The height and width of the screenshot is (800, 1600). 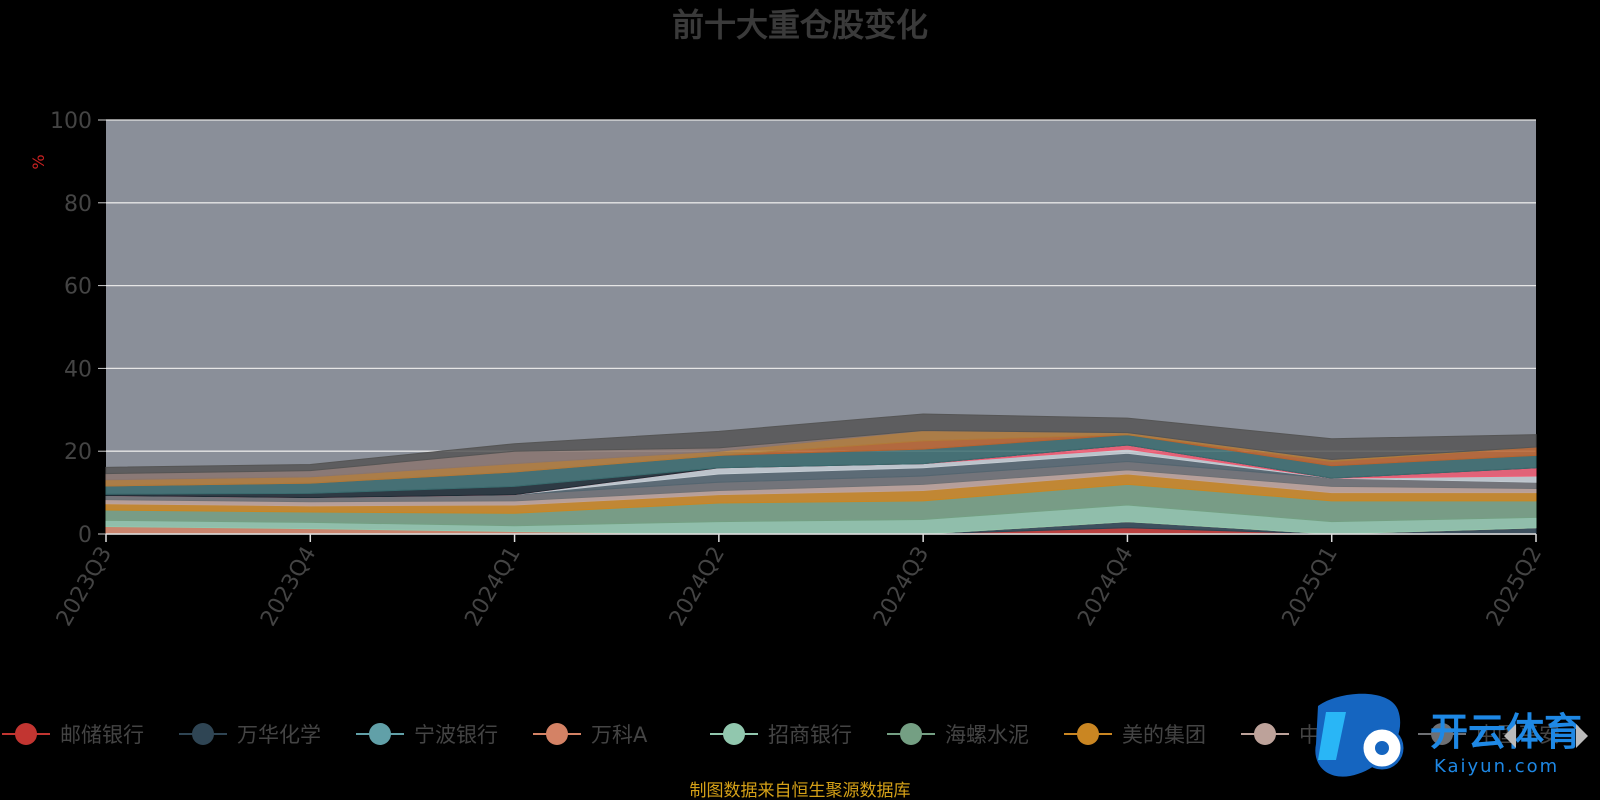 What do you see at coordinates (288, 587) in the screenshot?
I see `x-tick-label: 2023Q4` at bounding box center [288, 587].